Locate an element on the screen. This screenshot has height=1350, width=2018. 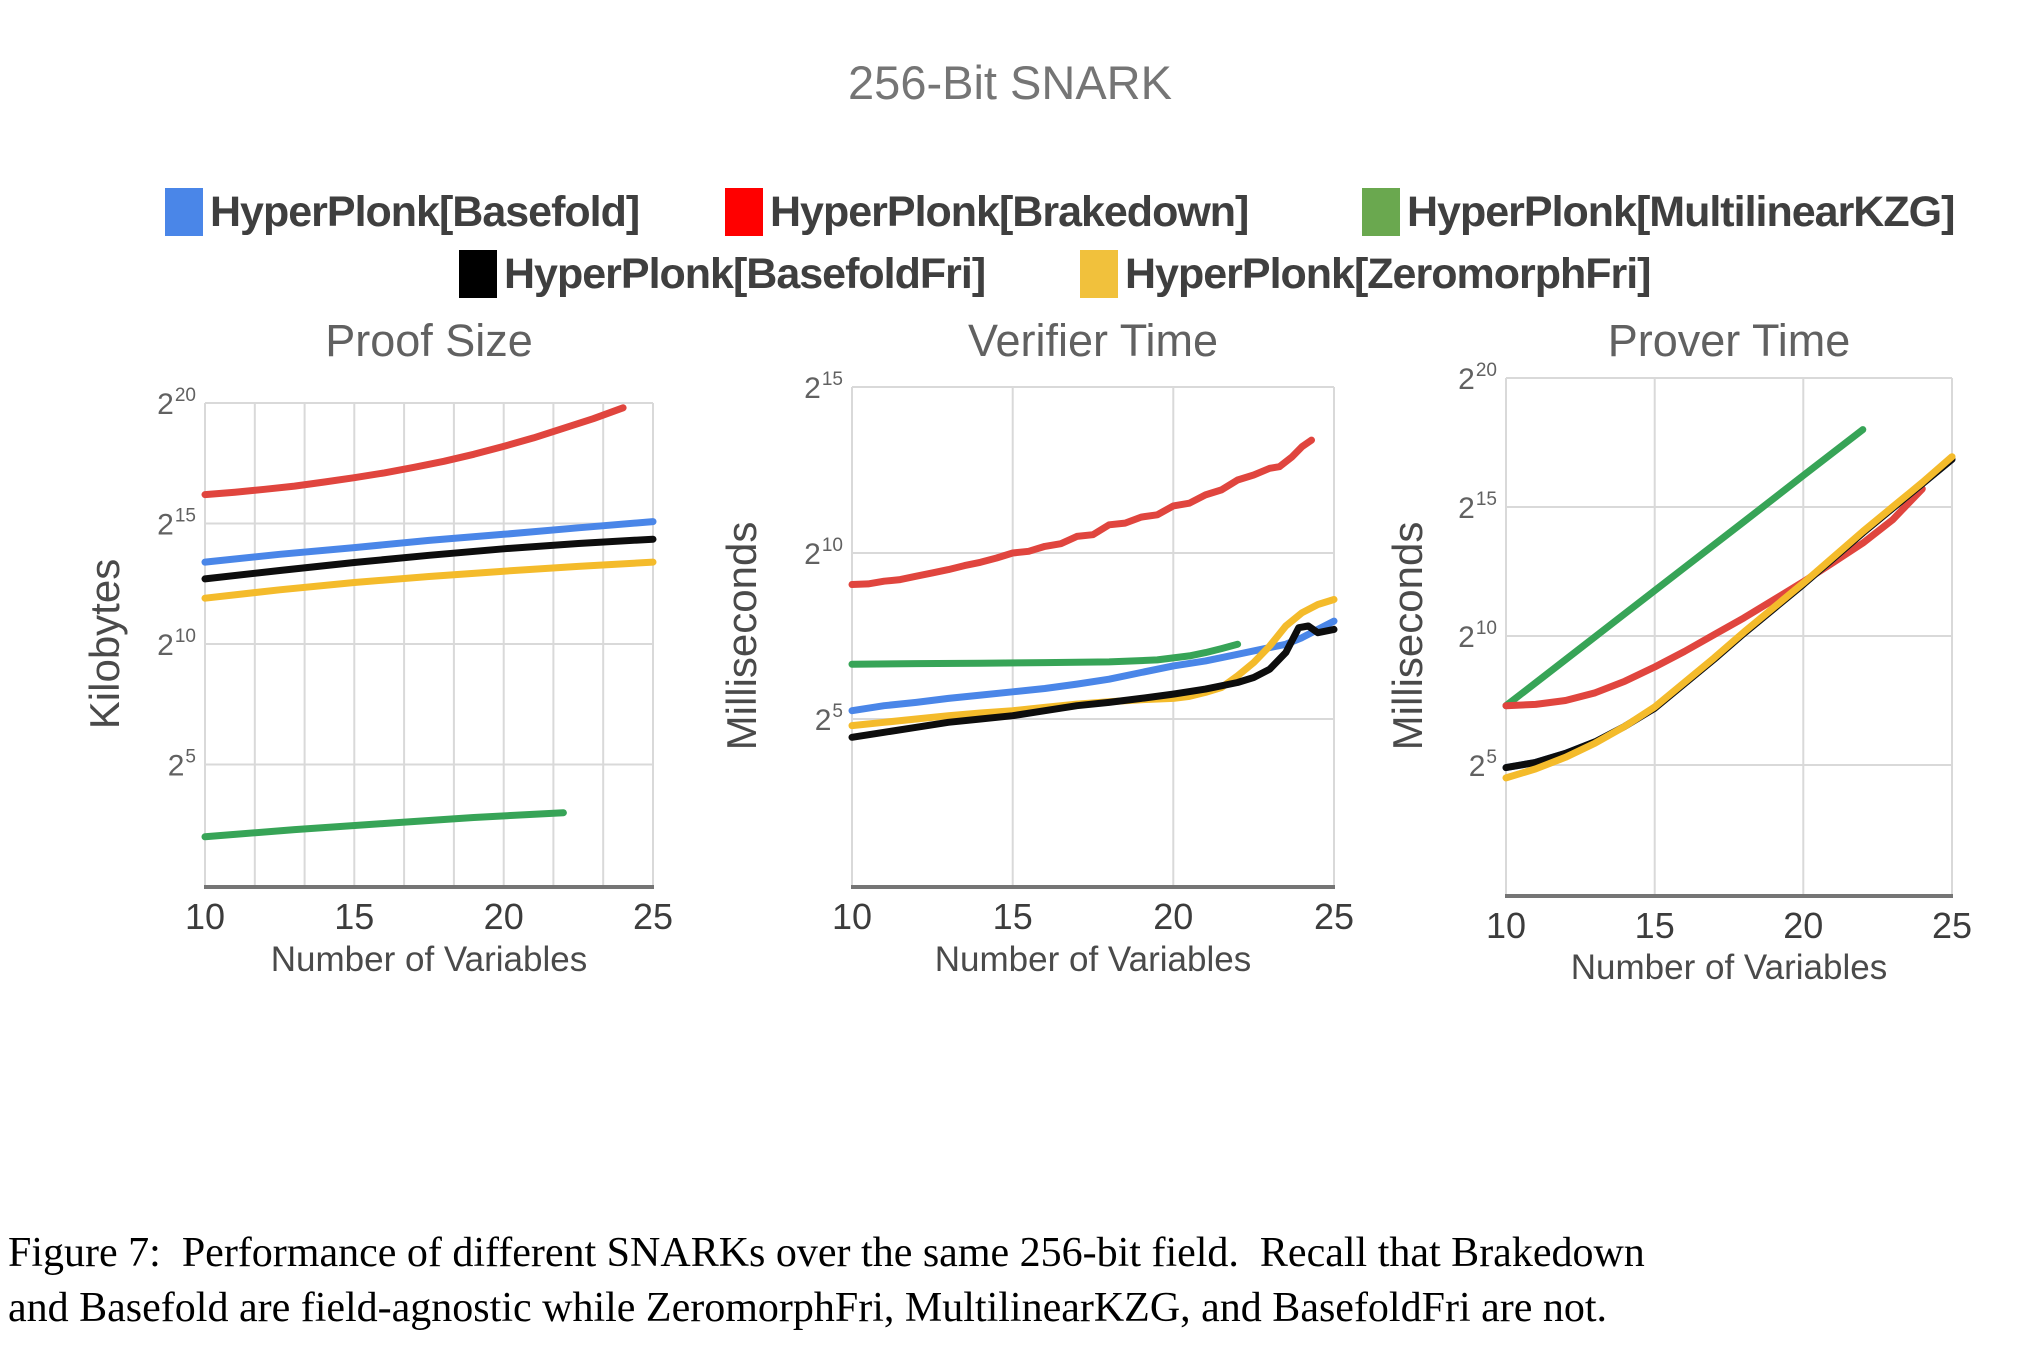
prover-time-title: Prover Time is located at coordinates (1729, 340).